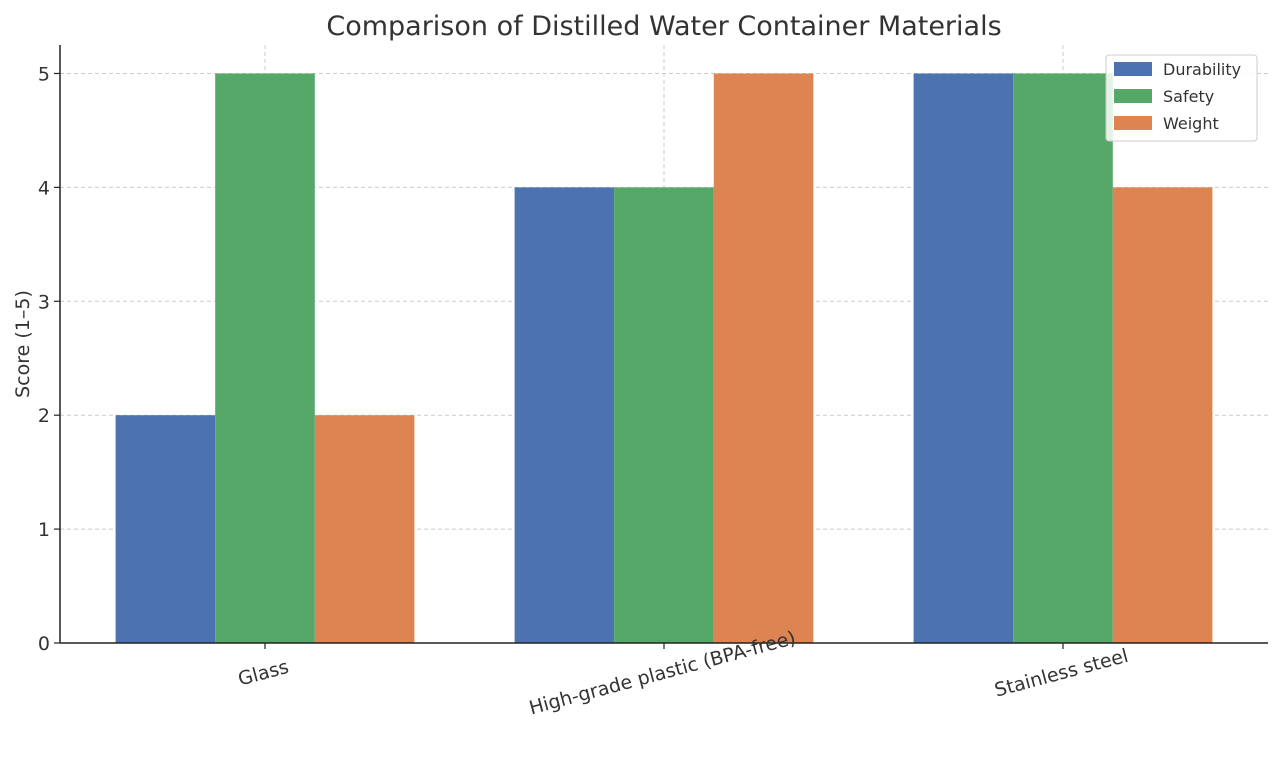  I want to click on legend-swatch-safety, so click(1133, 96).